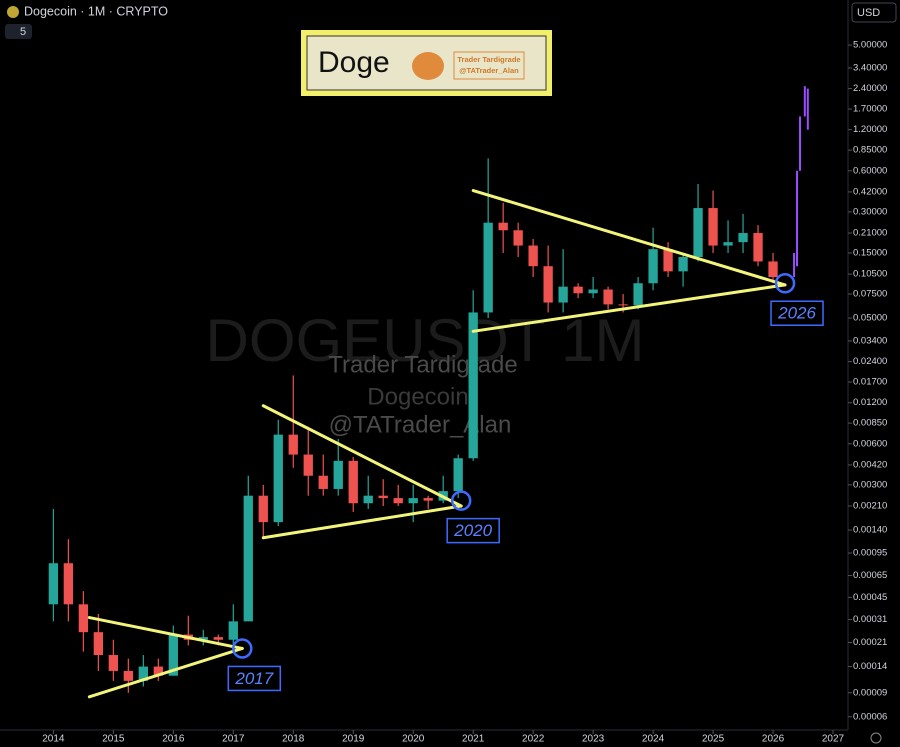 This screenshot has width=900, height=747. What do you see at coordinates (870, 553) in the screenshot?
I see `y-tick-label: 0.00095` at bounding box center [870, 553].